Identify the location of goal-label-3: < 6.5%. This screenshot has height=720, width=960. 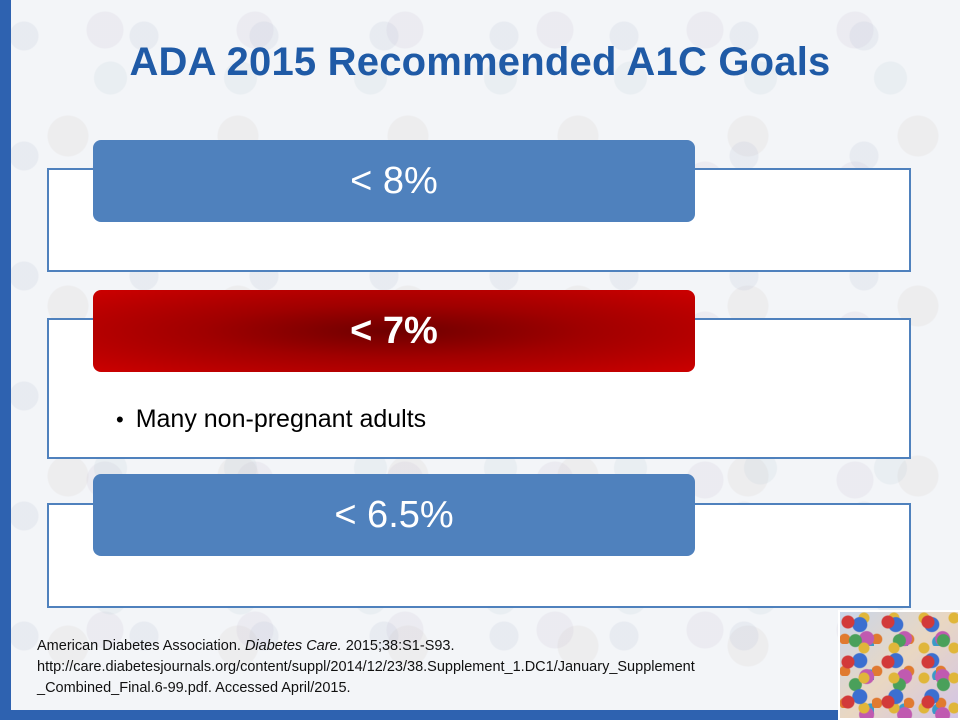
(394, 515).